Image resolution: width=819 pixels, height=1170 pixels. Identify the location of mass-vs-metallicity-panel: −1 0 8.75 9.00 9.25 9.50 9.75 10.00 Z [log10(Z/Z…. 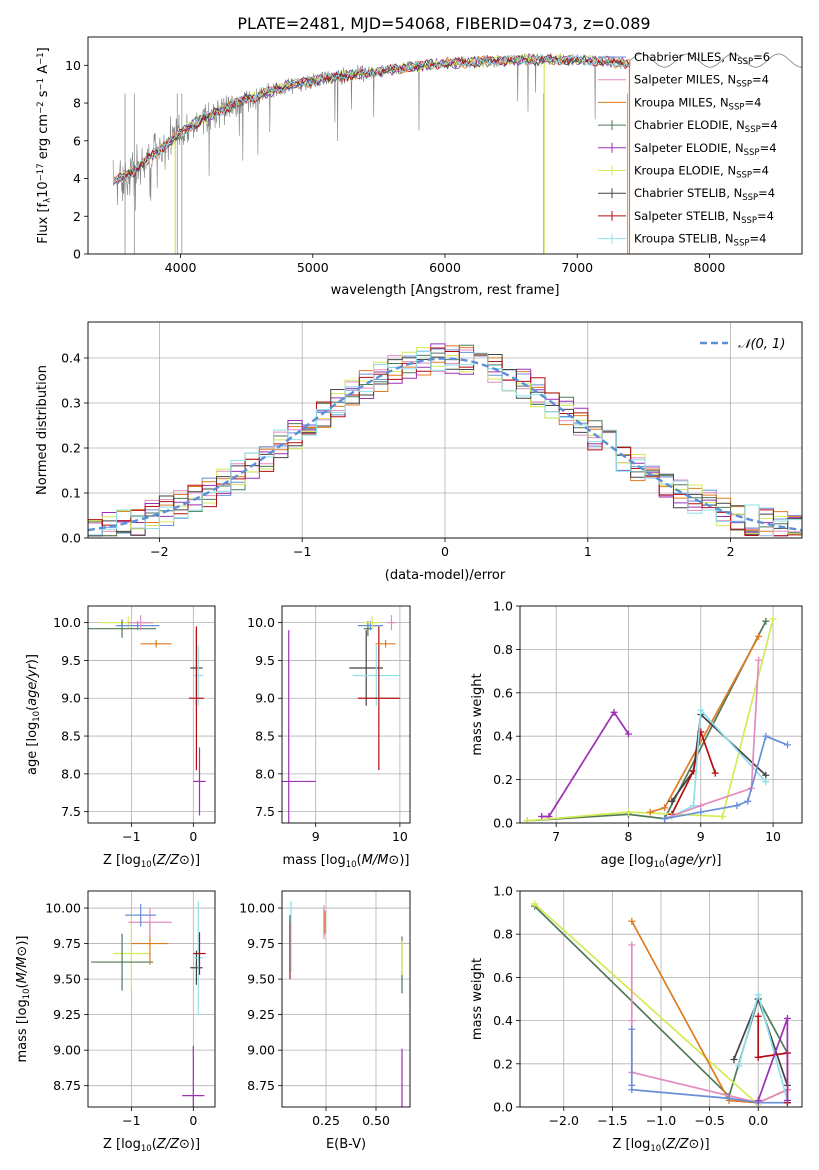
(115, 1022).